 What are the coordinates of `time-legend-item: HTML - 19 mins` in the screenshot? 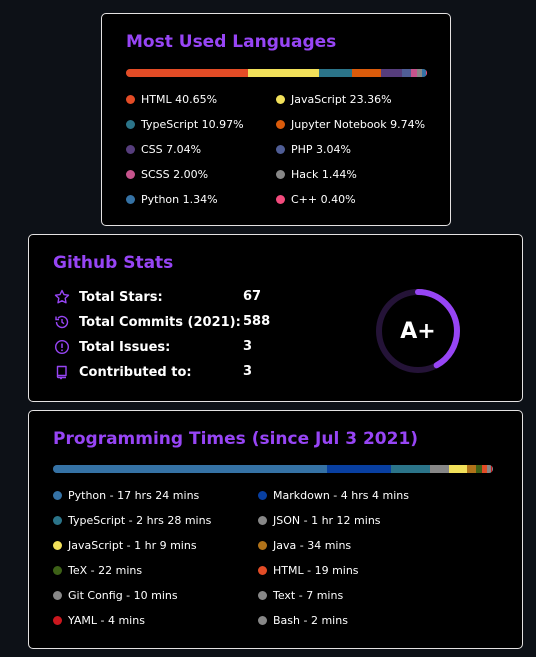 It's located at (308, 570).